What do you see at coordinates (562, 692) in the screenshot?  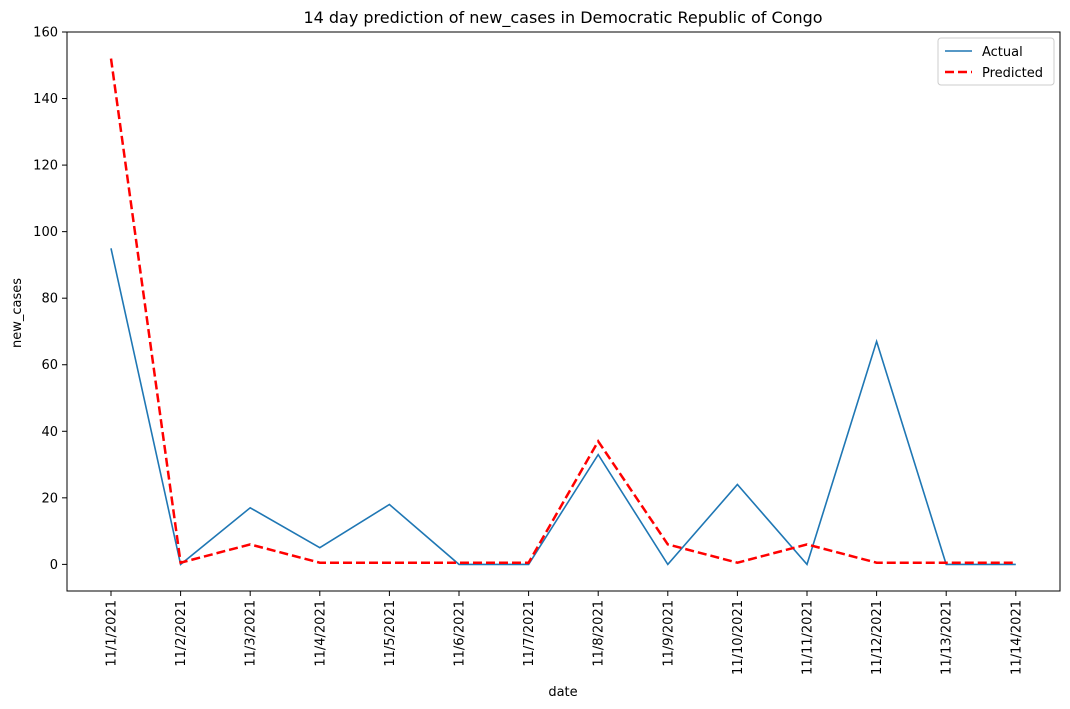 I see `x-axis-label: date` at bounding box center [562, 692].